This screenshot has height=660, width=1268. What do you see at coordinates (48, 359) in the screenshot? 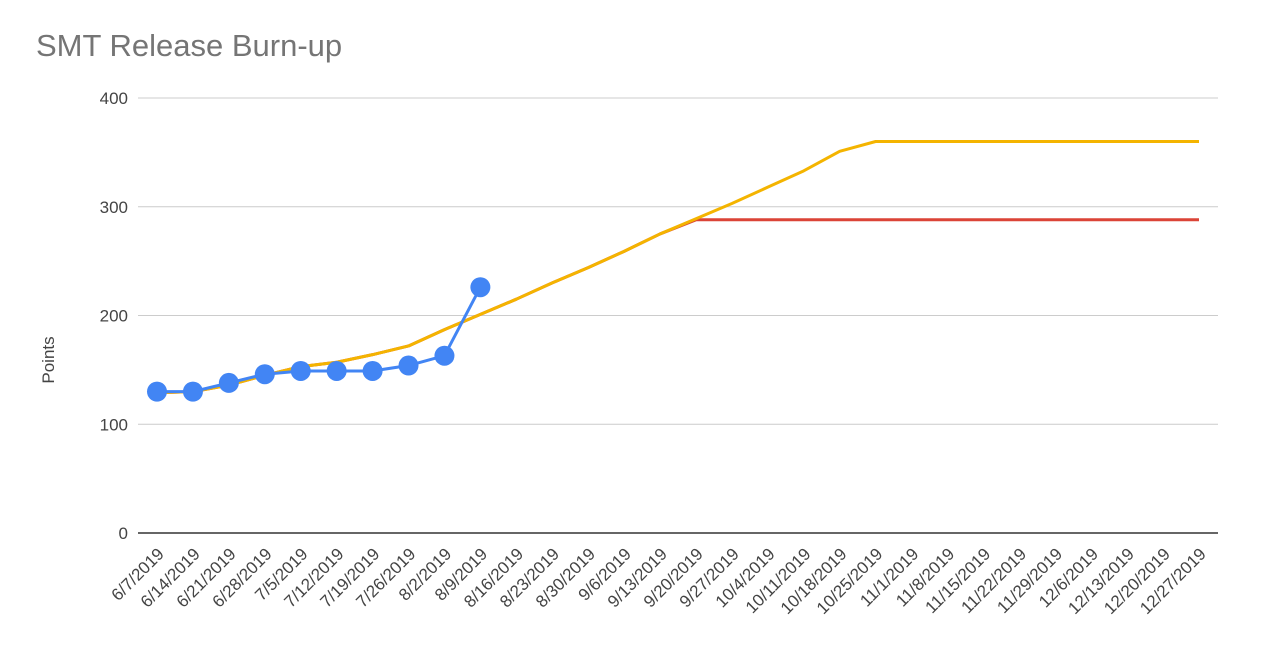
I see `y-axis-label: Points` at bounding box center [48, 359].